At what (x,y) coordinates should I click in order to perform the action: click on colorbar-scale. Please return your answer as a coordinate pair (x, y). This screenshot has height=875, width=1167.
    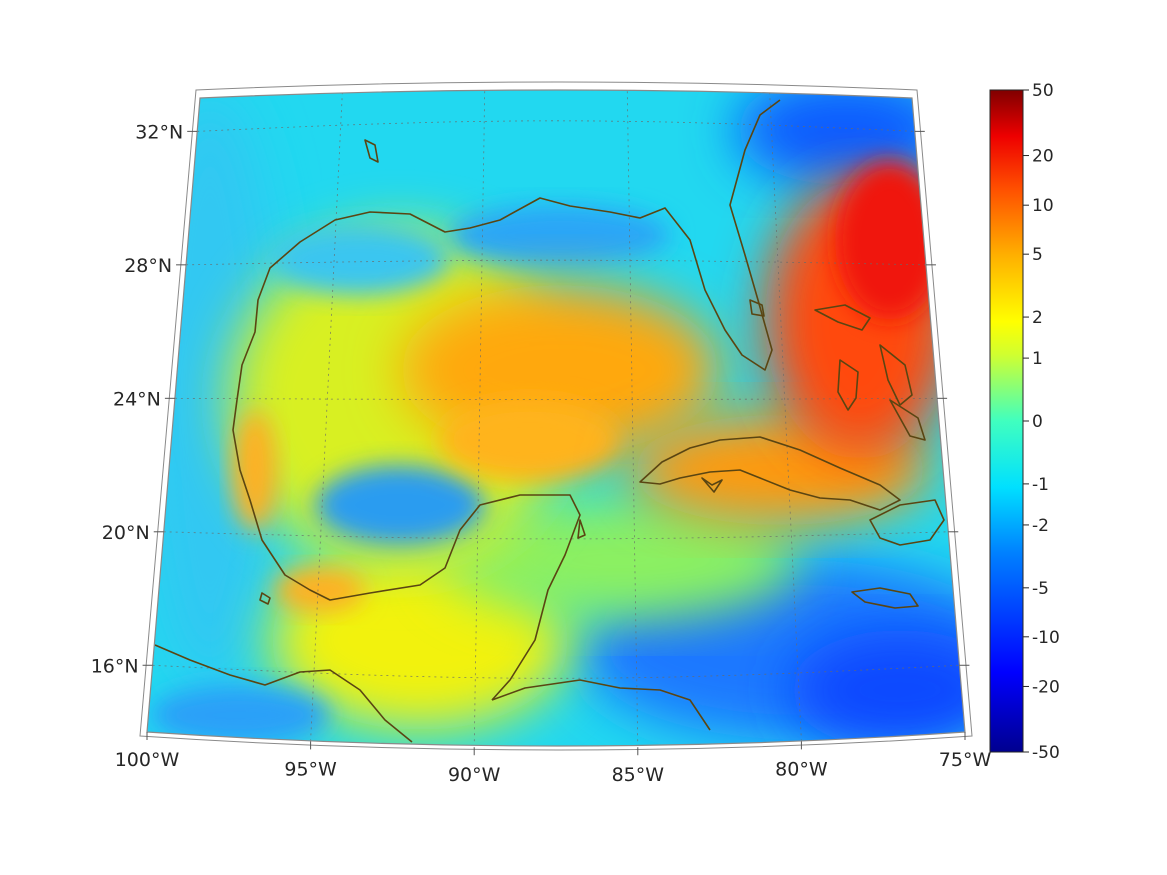
    Looking at the image, I should click on (1006, 421).